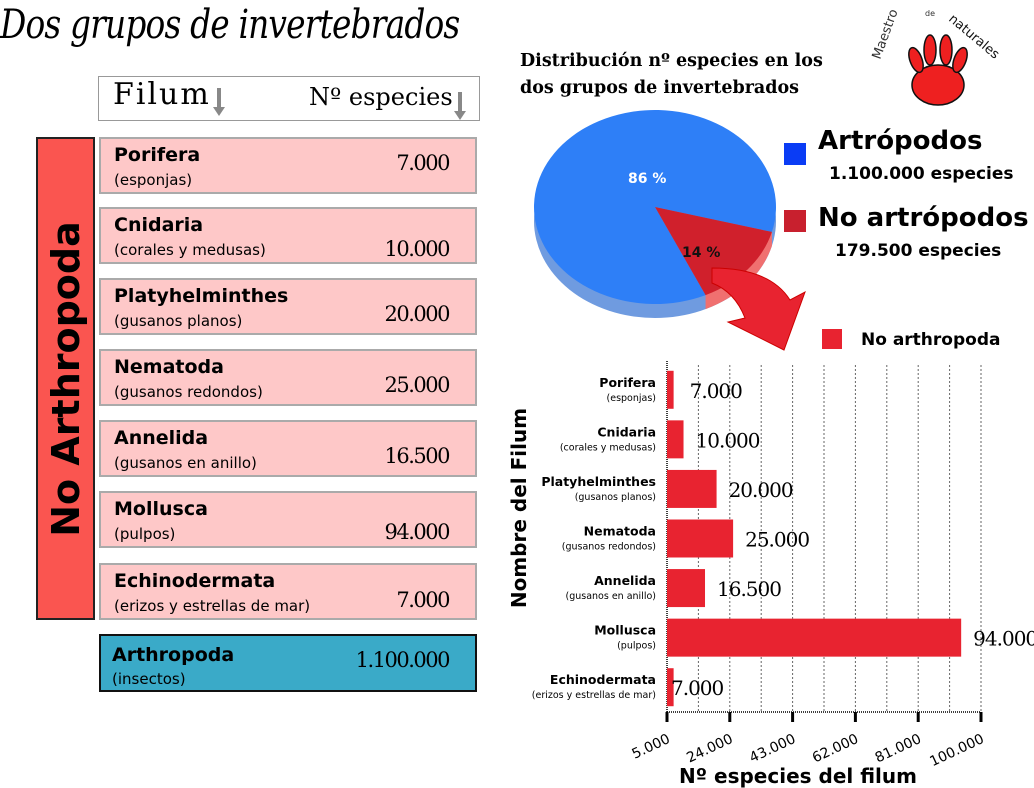  Describe the element at coordinates (615, 497) in the screenshot. I see `y-subcategory-label: (gusanos planos)` at that location.